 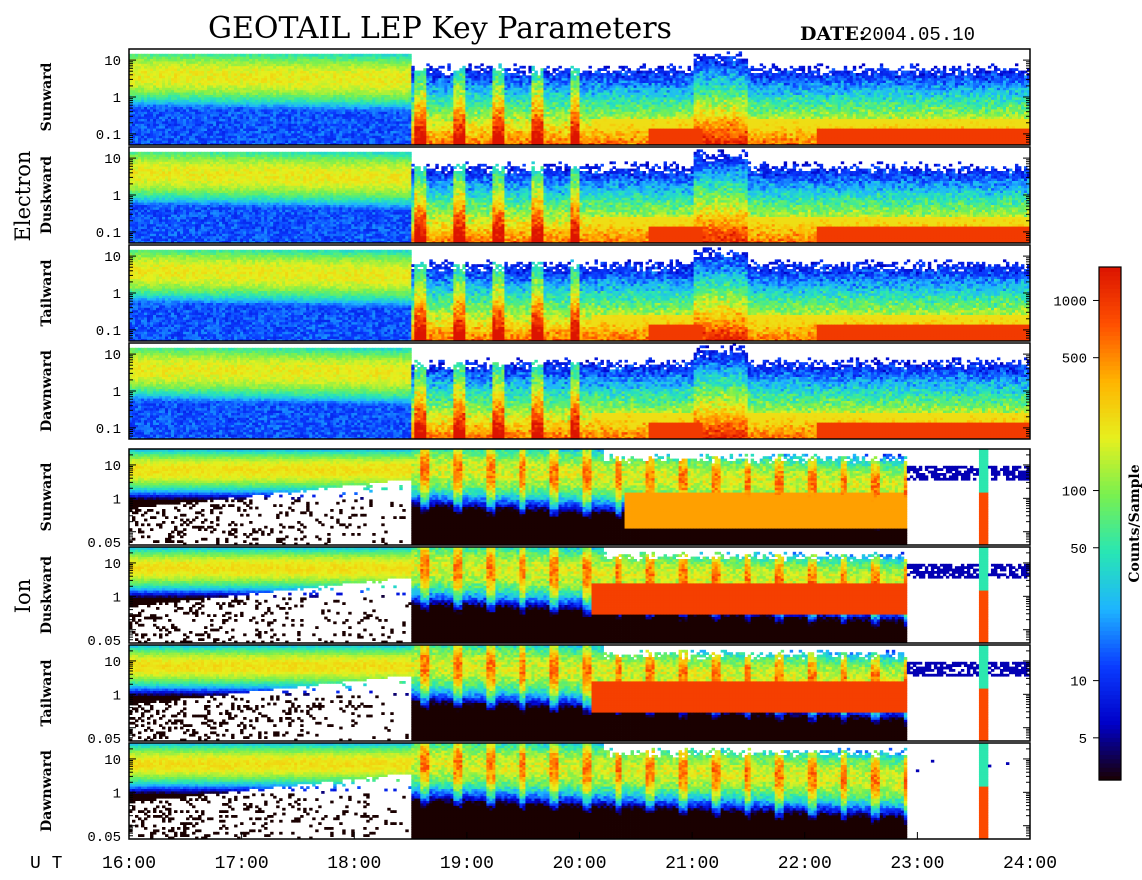 I want to click on x-axis-label: U T, so click(x=46, y=864).